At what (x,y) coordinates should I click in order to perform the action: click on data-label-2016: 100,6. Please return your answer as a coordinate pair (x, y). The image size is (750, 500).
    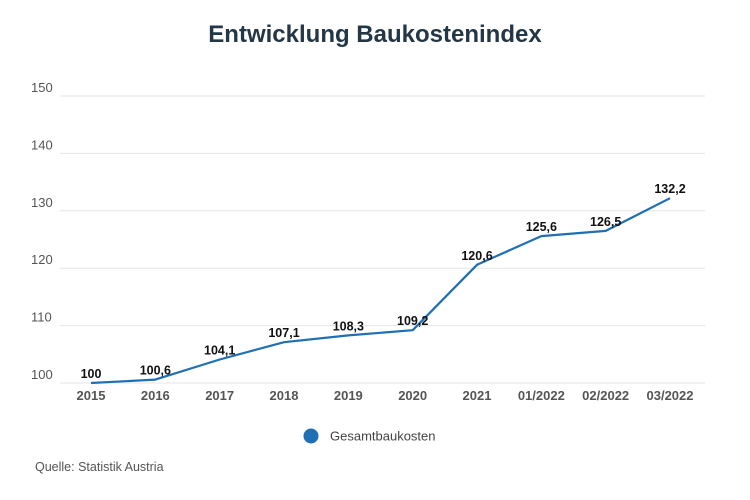
    Looking at the image, I should click on (155, 371).